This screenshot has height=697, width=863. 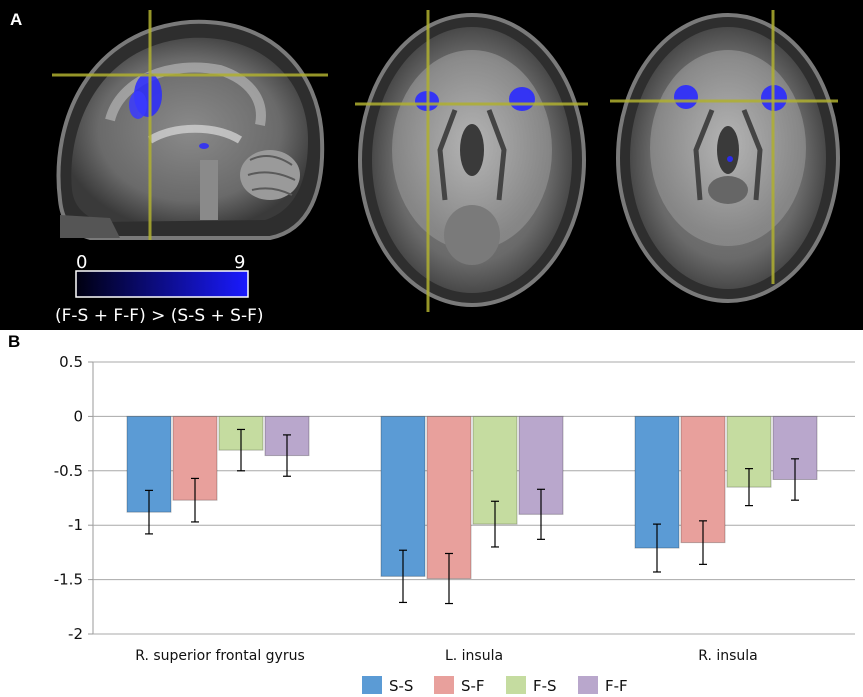 What do you see at coordinates (459, 685) in the screenshot?
I see `legend-item: S-F` at bounding box center [459, 685].